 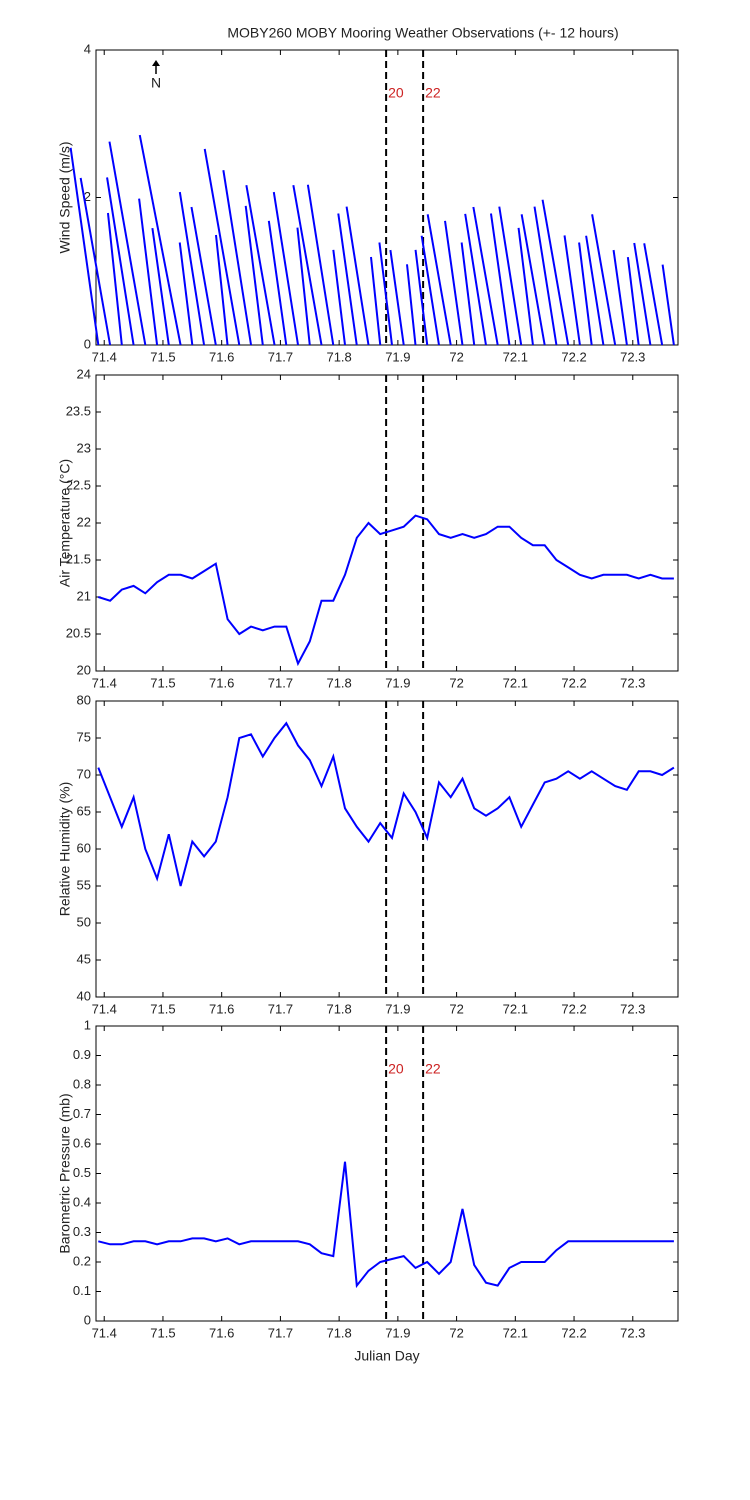 I want to click on y-tick-label: 2, so click(x=87, y=196).